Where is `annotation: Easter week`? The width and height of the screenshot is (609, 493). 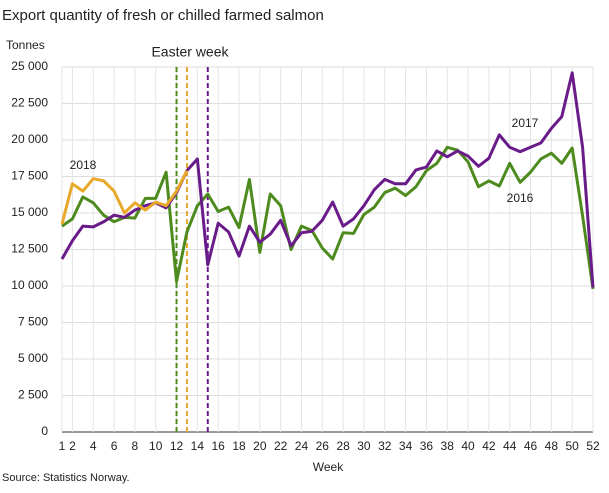
annotation: Easter week is located at coordinates (190, 52).